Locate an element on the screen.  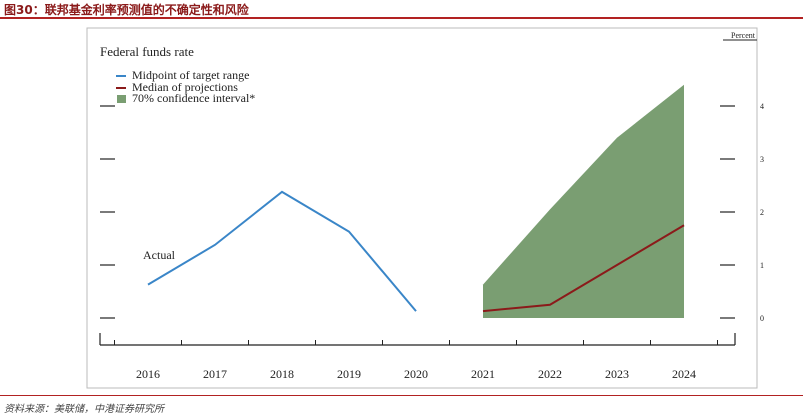
y-tick-label-1: 1 is located at coordinates (762, 265).